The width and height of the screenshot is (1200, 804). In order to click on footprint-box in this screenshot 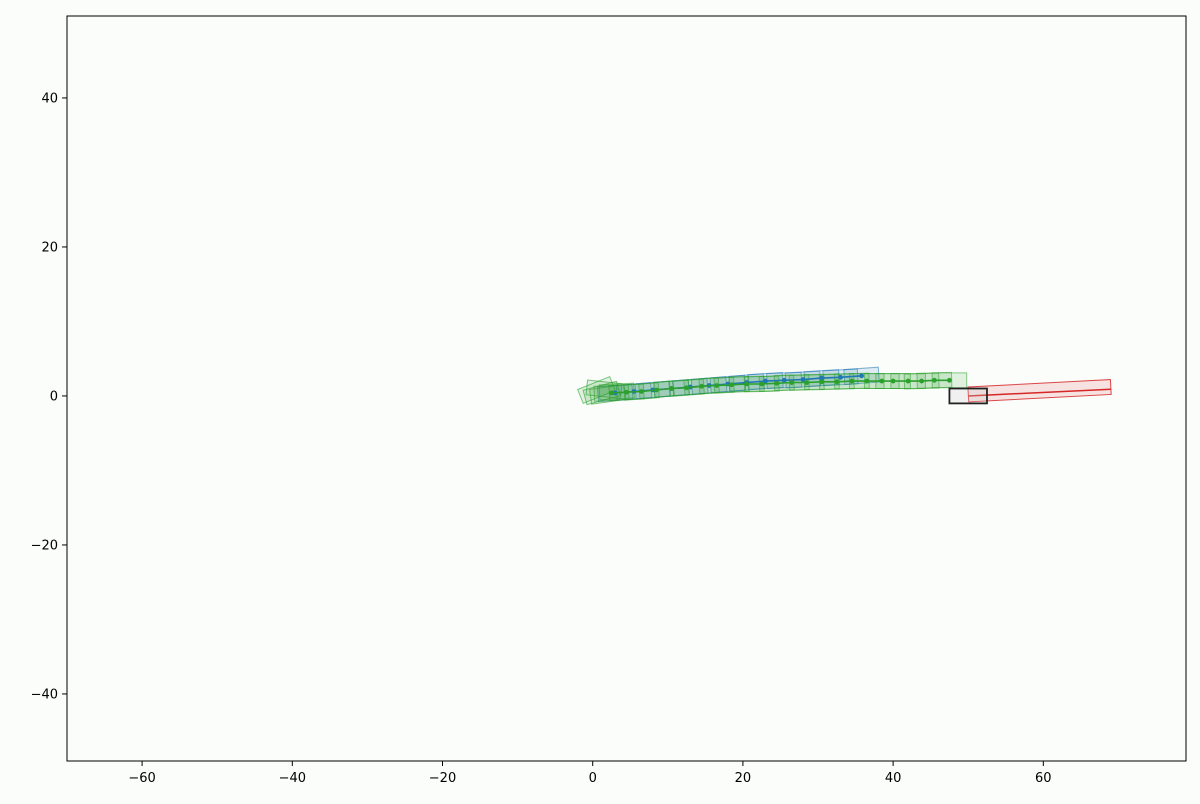, I will do `click(601, 393)`.